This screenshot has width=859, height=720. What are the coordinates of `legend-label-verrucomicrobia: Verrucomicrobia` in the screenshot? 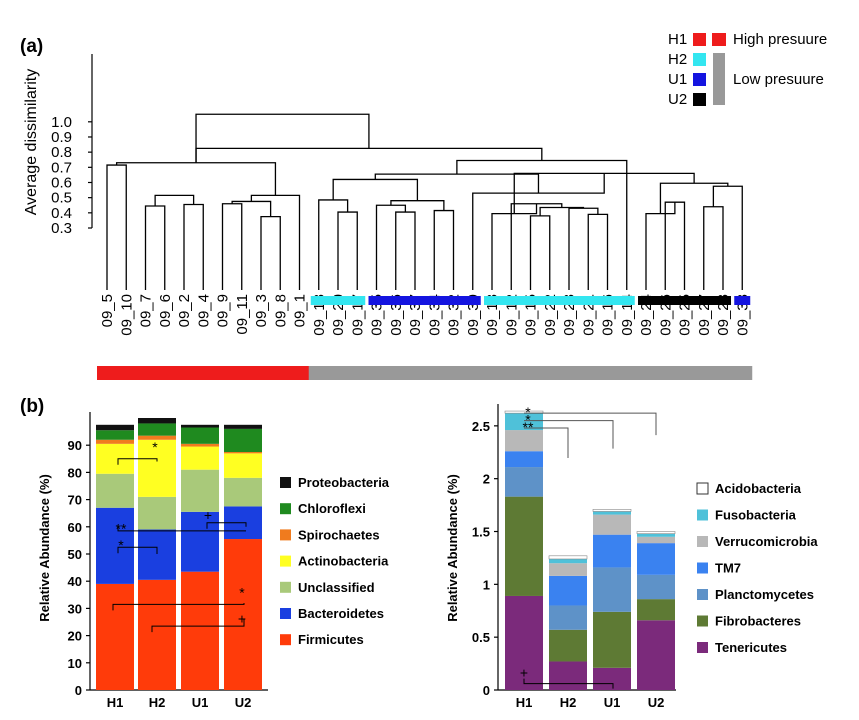 It's located at (766, 541).